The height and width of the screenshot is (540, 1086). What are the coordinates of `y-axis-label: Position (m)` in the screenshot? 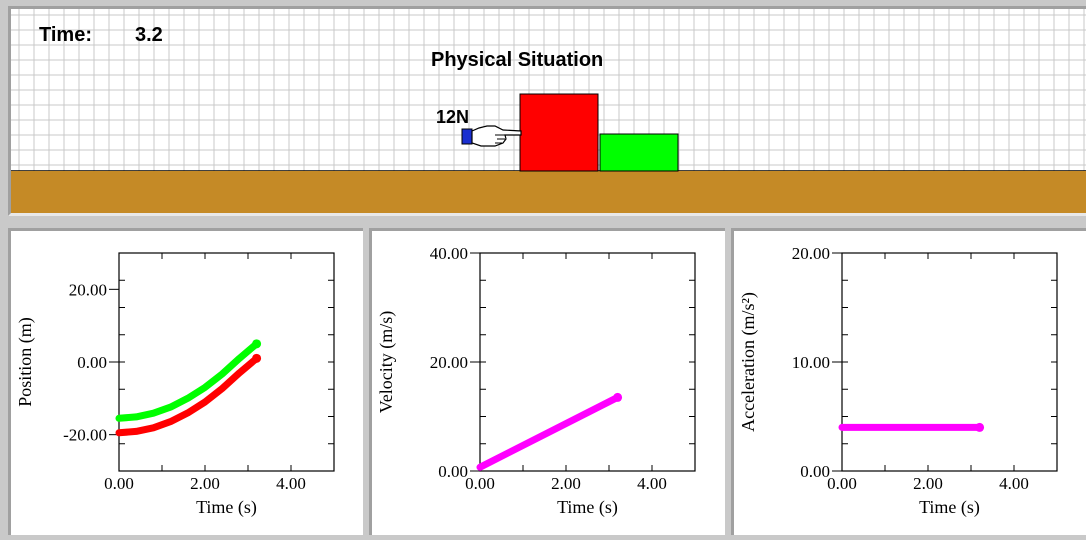 It's located at (25, 362).